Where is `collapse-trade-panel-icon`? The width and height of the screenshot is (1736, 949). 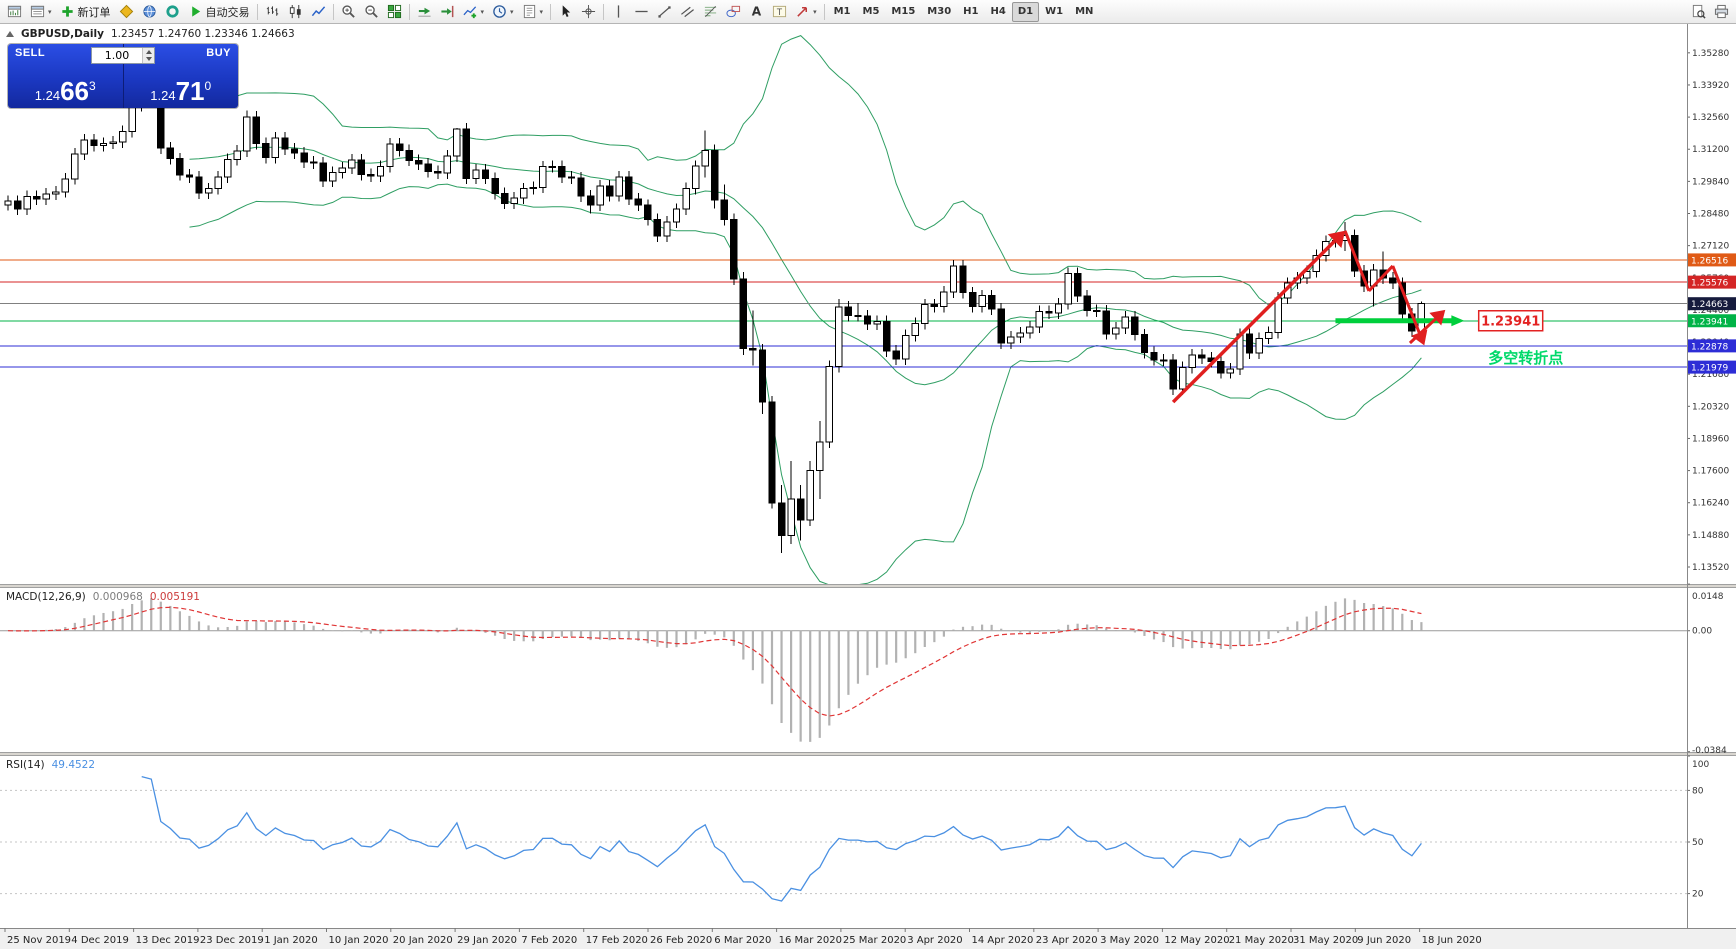 collapse-trade-panel-icon is located at coordinates (10, 34).